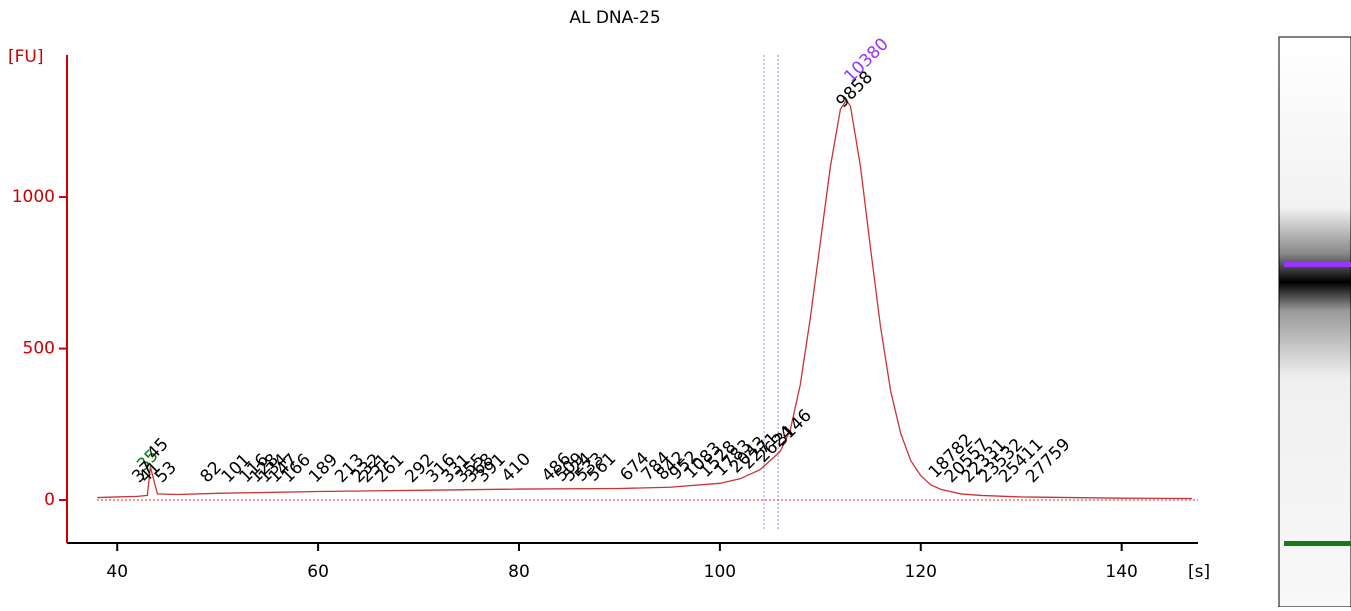 This screenshot has width=1351, height=611. I want to click on chart-title: AL DNA-25, so click(614, 18).